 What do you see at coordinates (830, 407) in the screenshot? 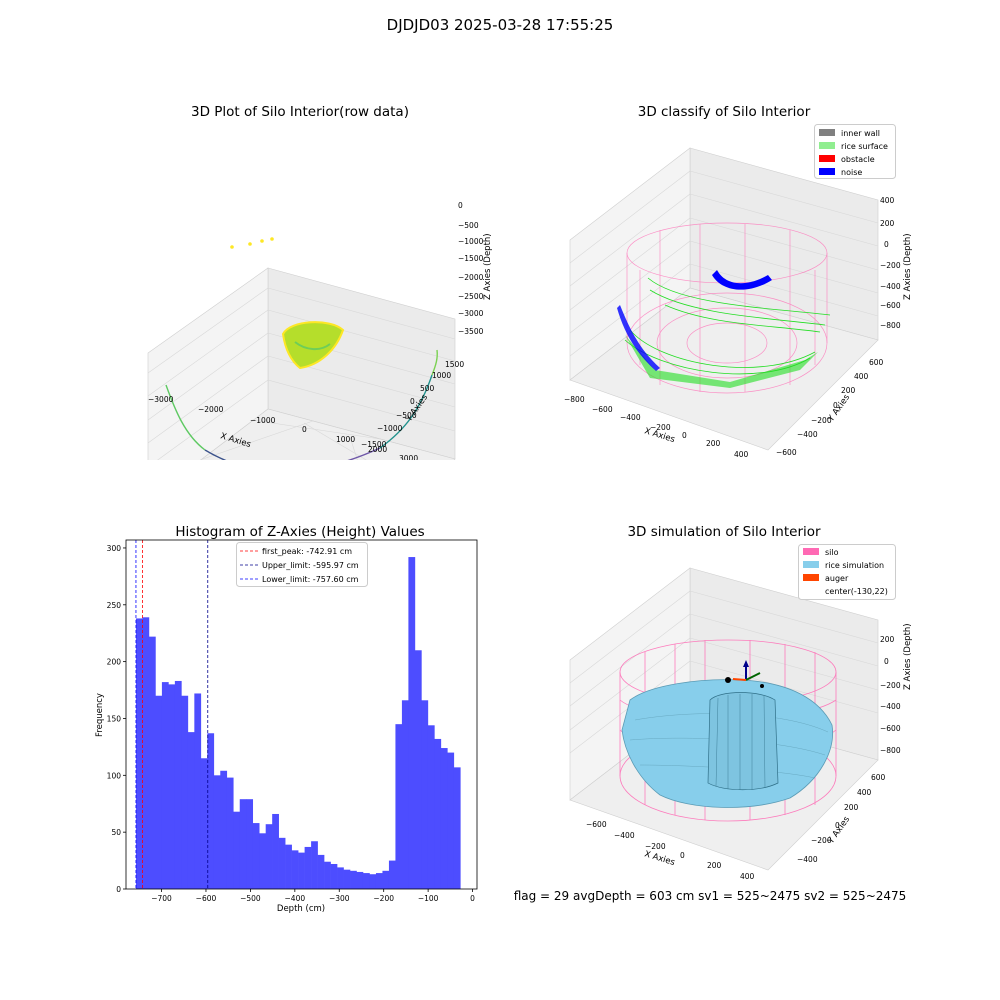
I see `panel2-y-ticks: 600 400 200 0 −200 −400 −600` at bounding box center [830, 407].